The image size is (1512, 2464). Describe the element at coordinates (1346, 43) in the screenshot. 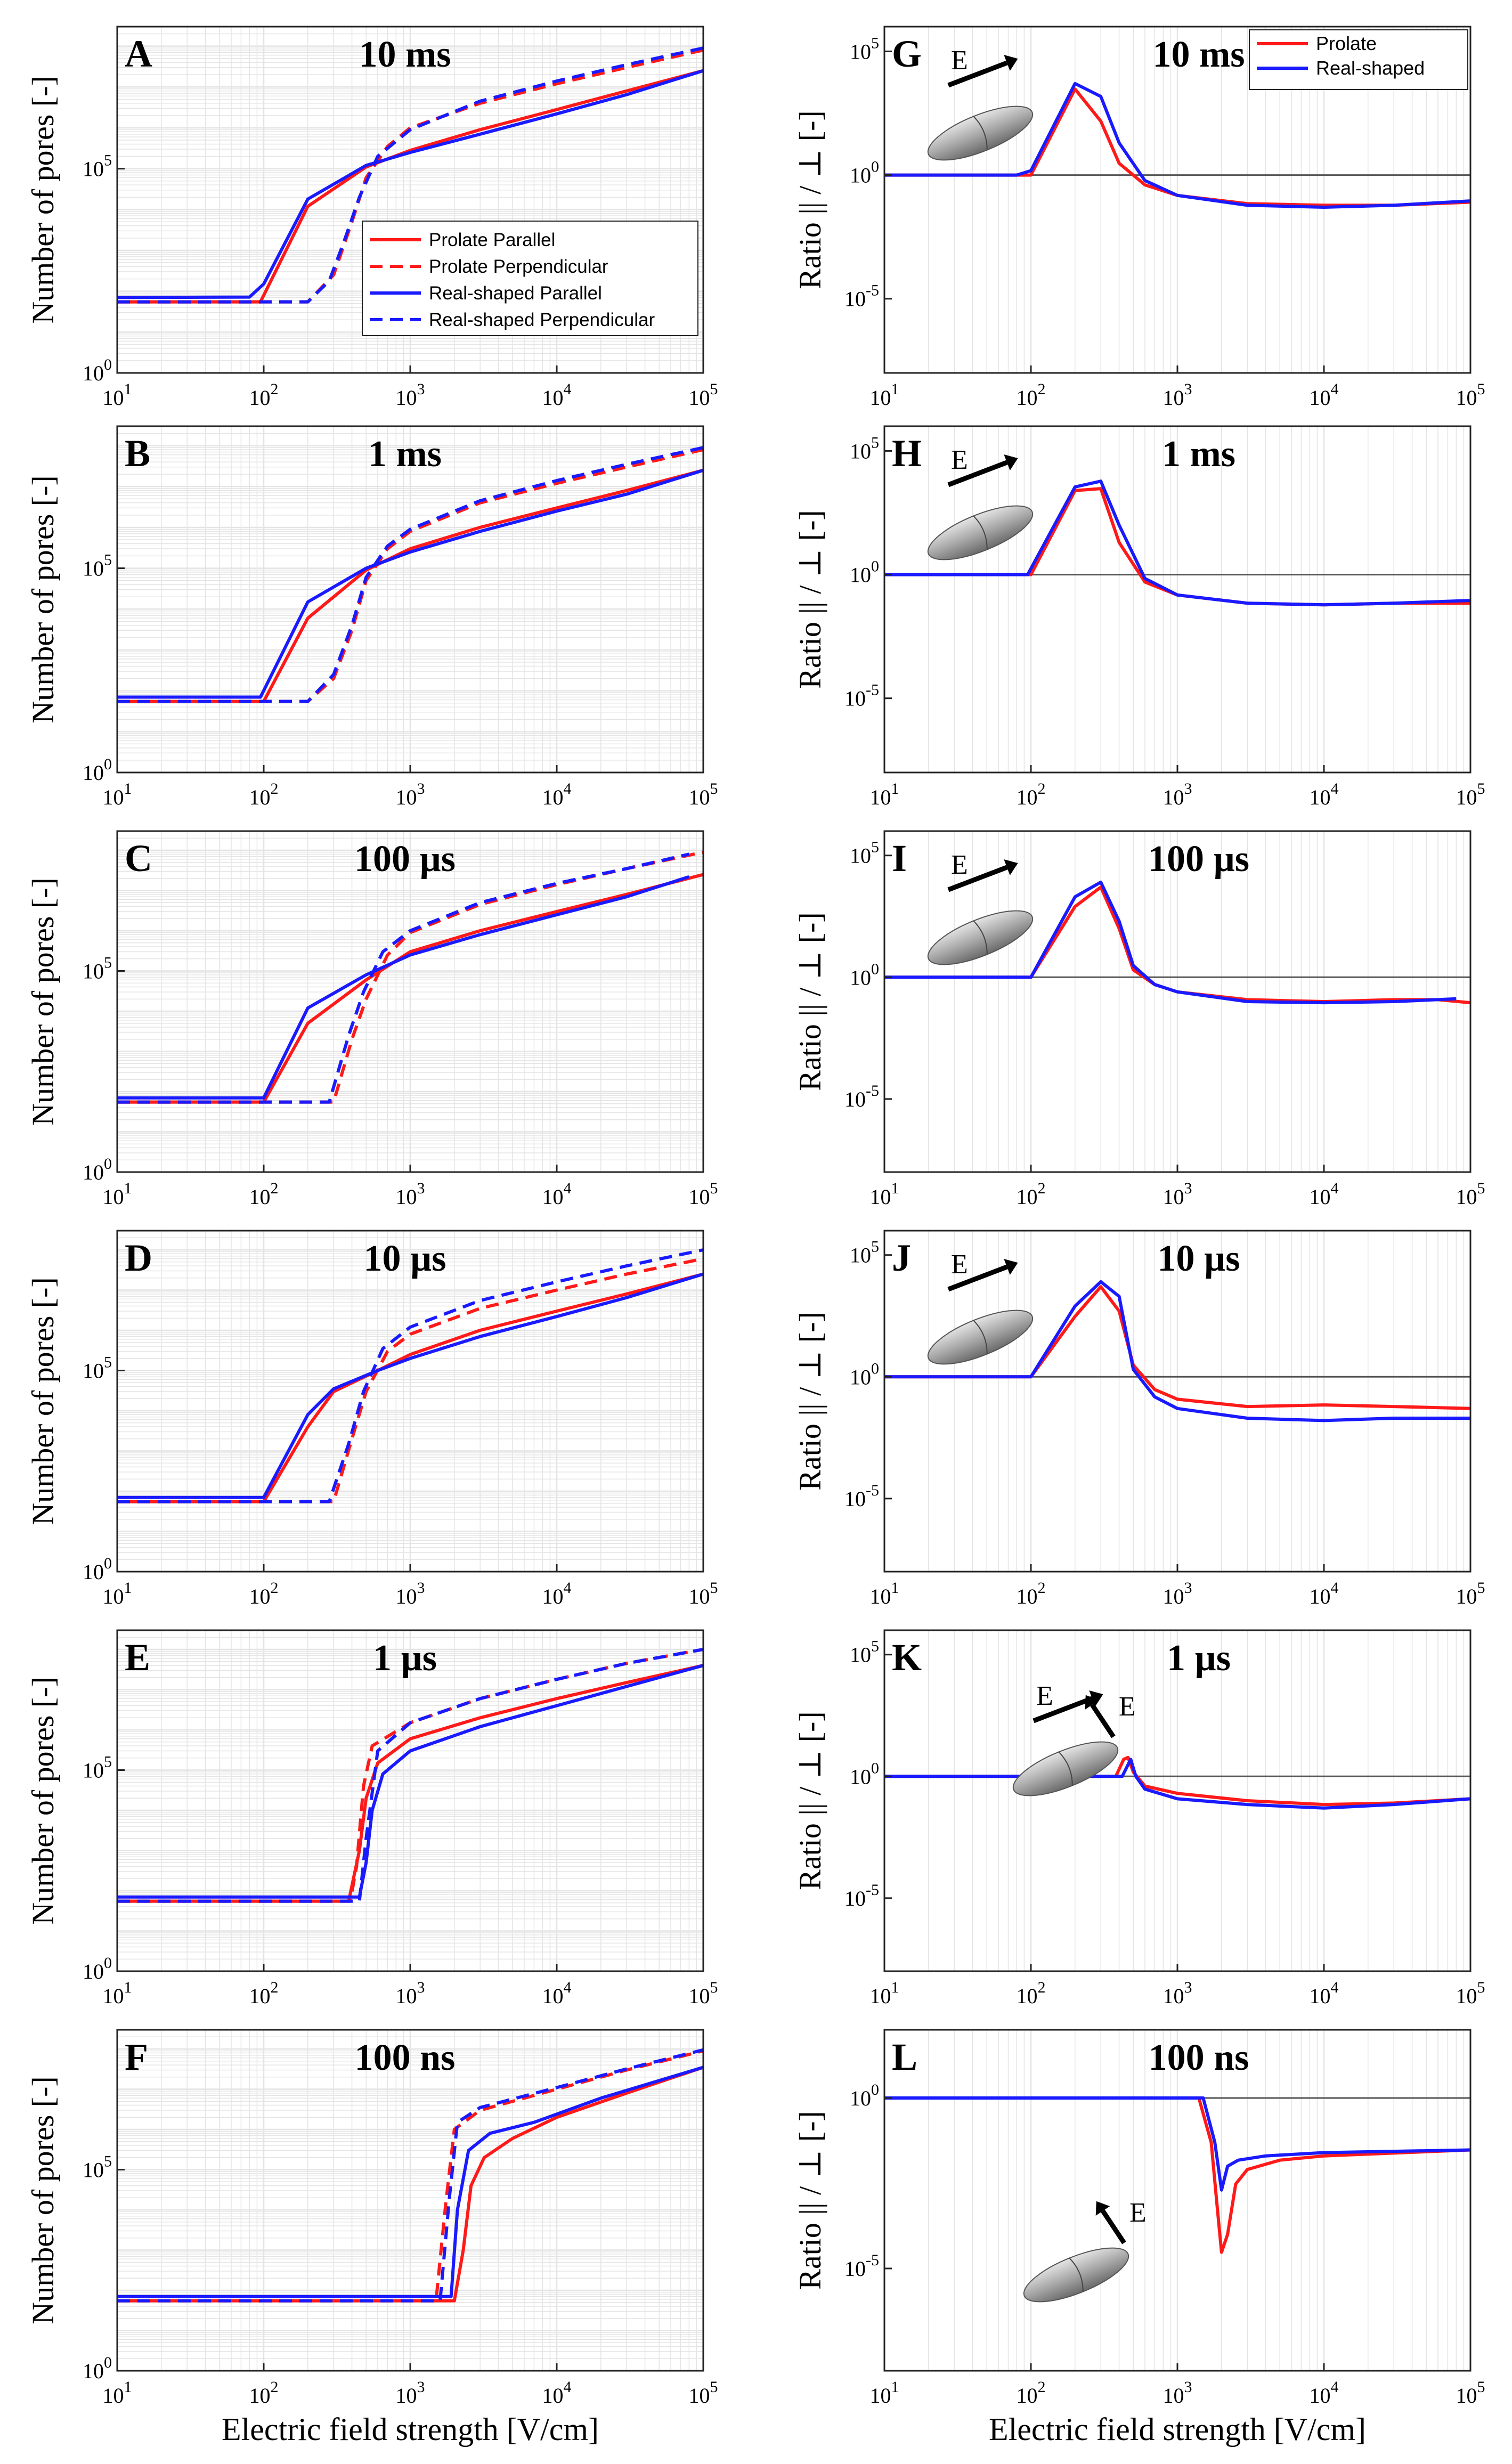

I see `legend-entry: Prolate` at that location.